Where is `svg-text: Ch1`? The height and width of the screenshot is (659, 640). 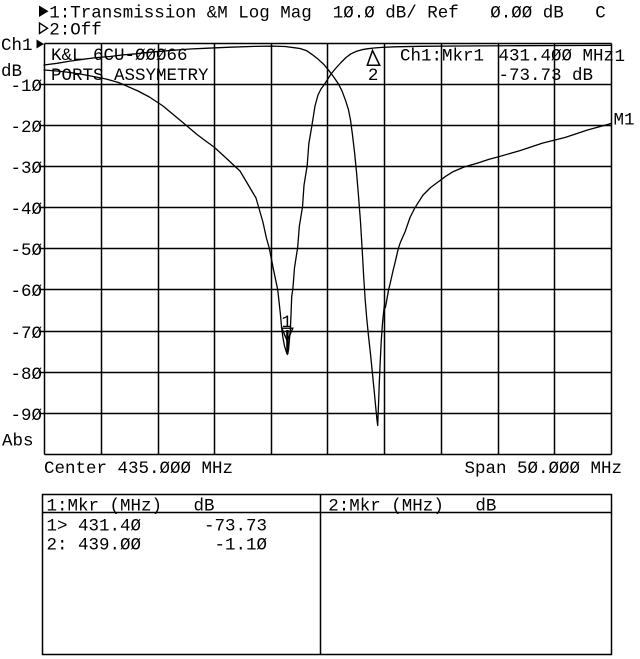
svg-text: Ch1 is located at coordinates (17, 46).